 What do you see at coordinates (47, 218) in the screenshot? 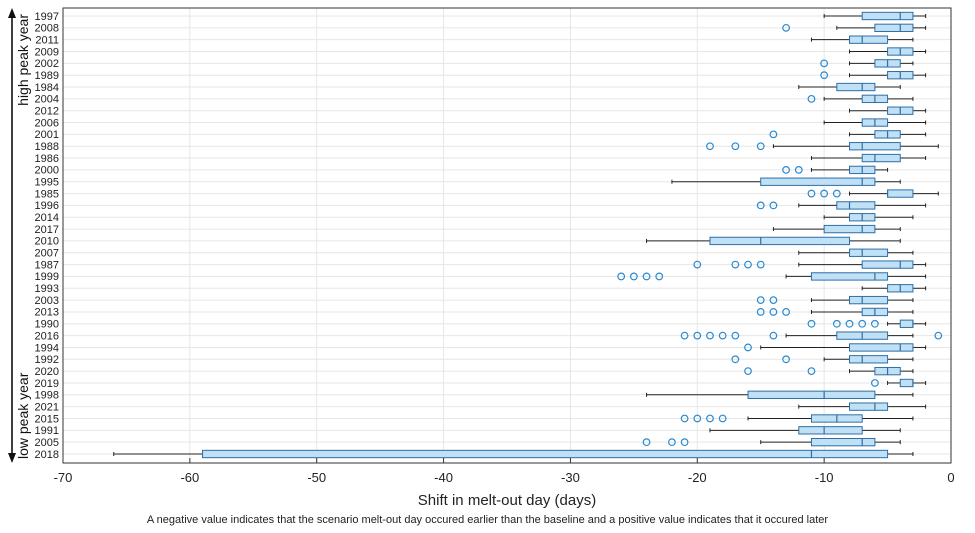
I see `y-tick-label: 2014` at bounding box center [47, 218].